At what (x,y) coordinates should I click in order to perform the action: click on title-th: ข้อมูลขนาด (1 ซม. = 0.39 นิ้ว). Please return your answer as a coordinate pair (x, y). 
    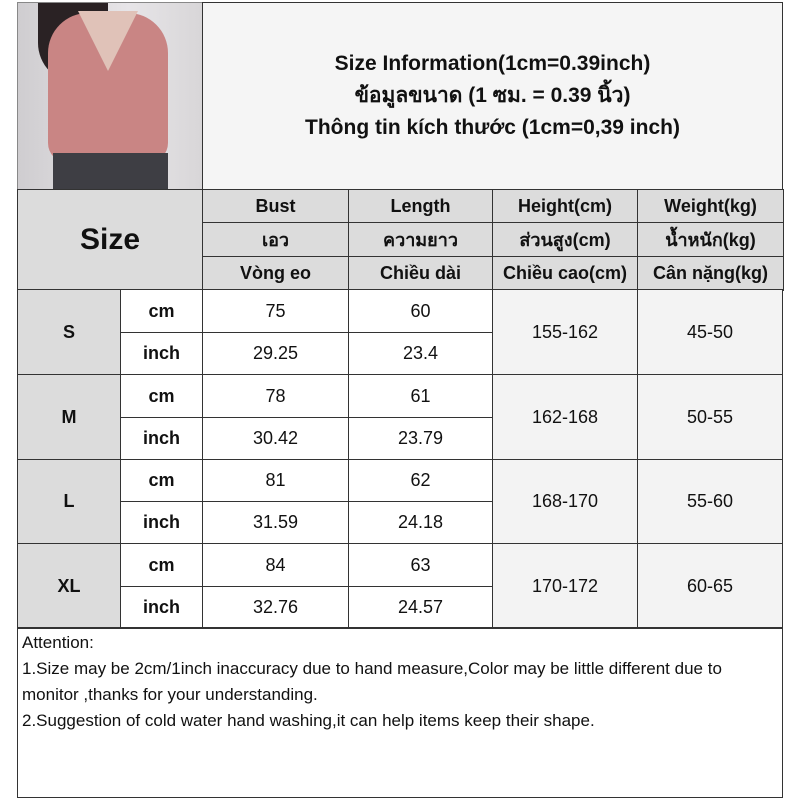
    Looking at the image, I should click on (492, 95).